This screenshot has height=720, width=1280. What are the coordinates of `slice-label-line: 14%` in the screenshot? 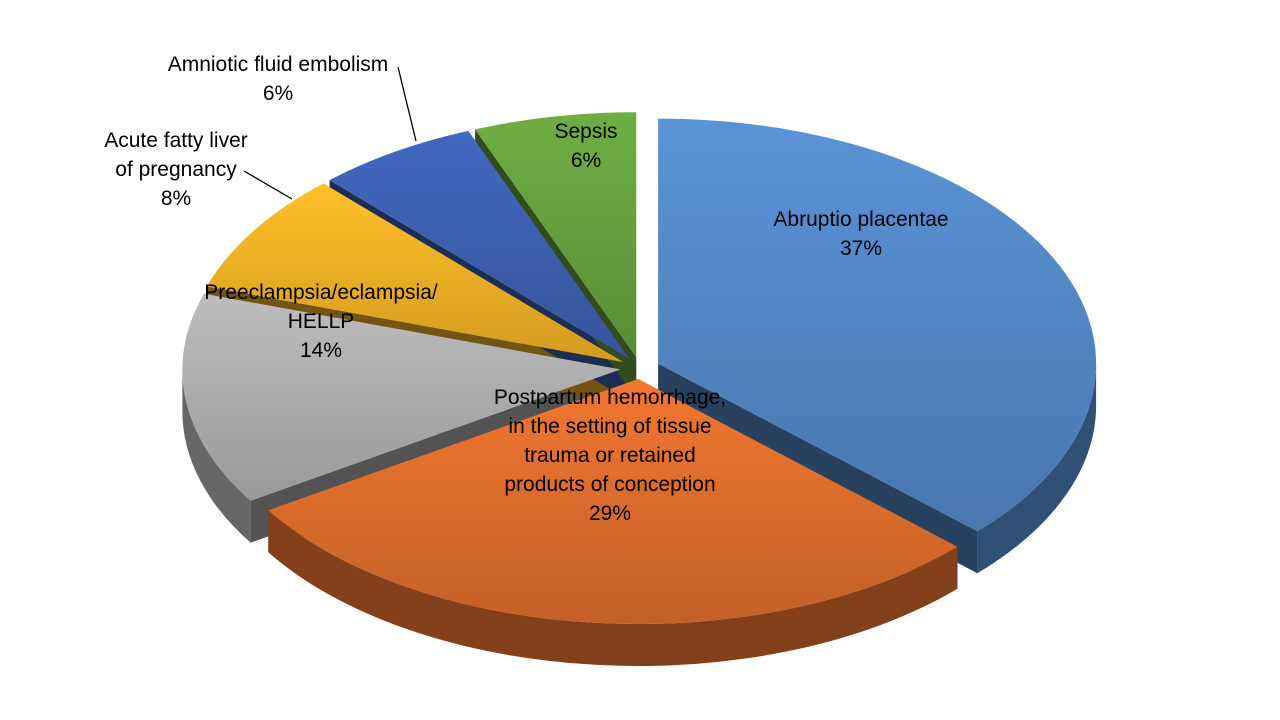 It's located at (321, 350).